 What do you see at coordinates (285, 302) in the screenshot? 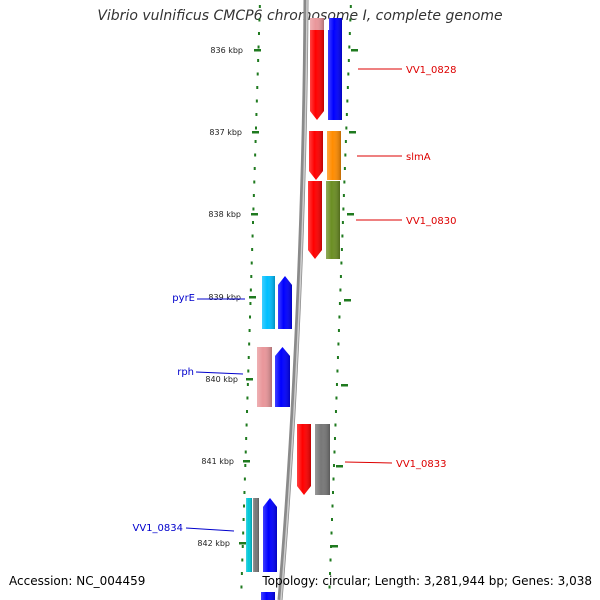
I see `gene-pyrE-arrow` at bounding box center [285, 302].